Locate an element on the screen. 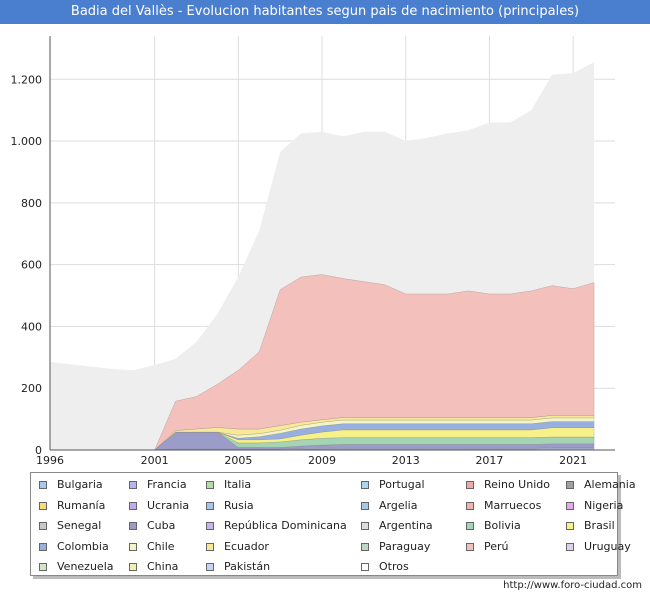 This screenshot has height=600, width=650. y-tick-label: 0 is located at coordinates (38, 450).